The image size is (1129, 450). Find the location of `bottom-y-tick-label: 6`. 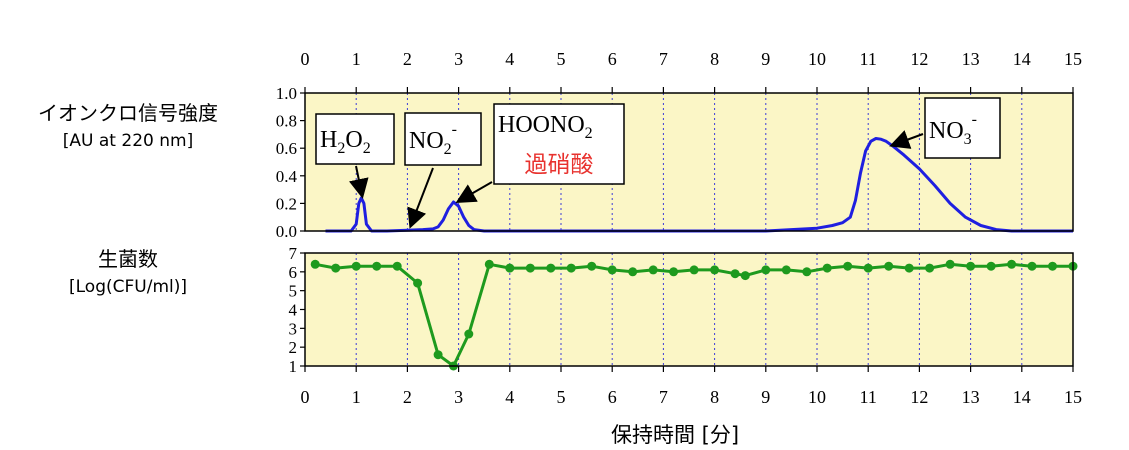

bottom-y-tick-label: 6 is located at coordinates (293, 272).